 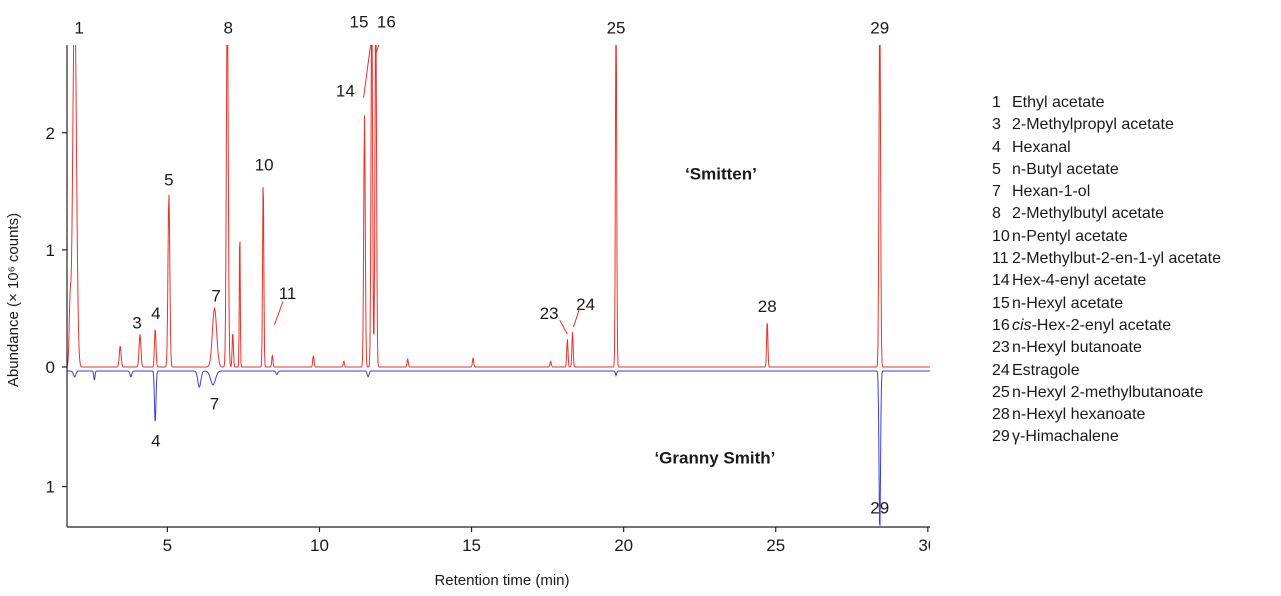 I want to click on legend-item: 5 n-Butyl acetate, so click(x=1106, y=170).